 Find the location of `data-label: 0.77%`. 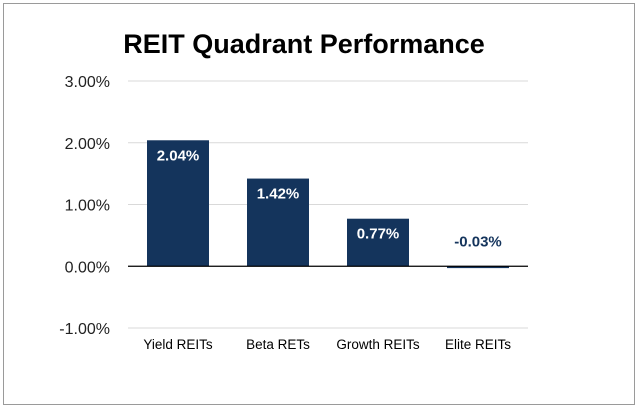

data-label: 0.77% is located at coordinates (378, 234).